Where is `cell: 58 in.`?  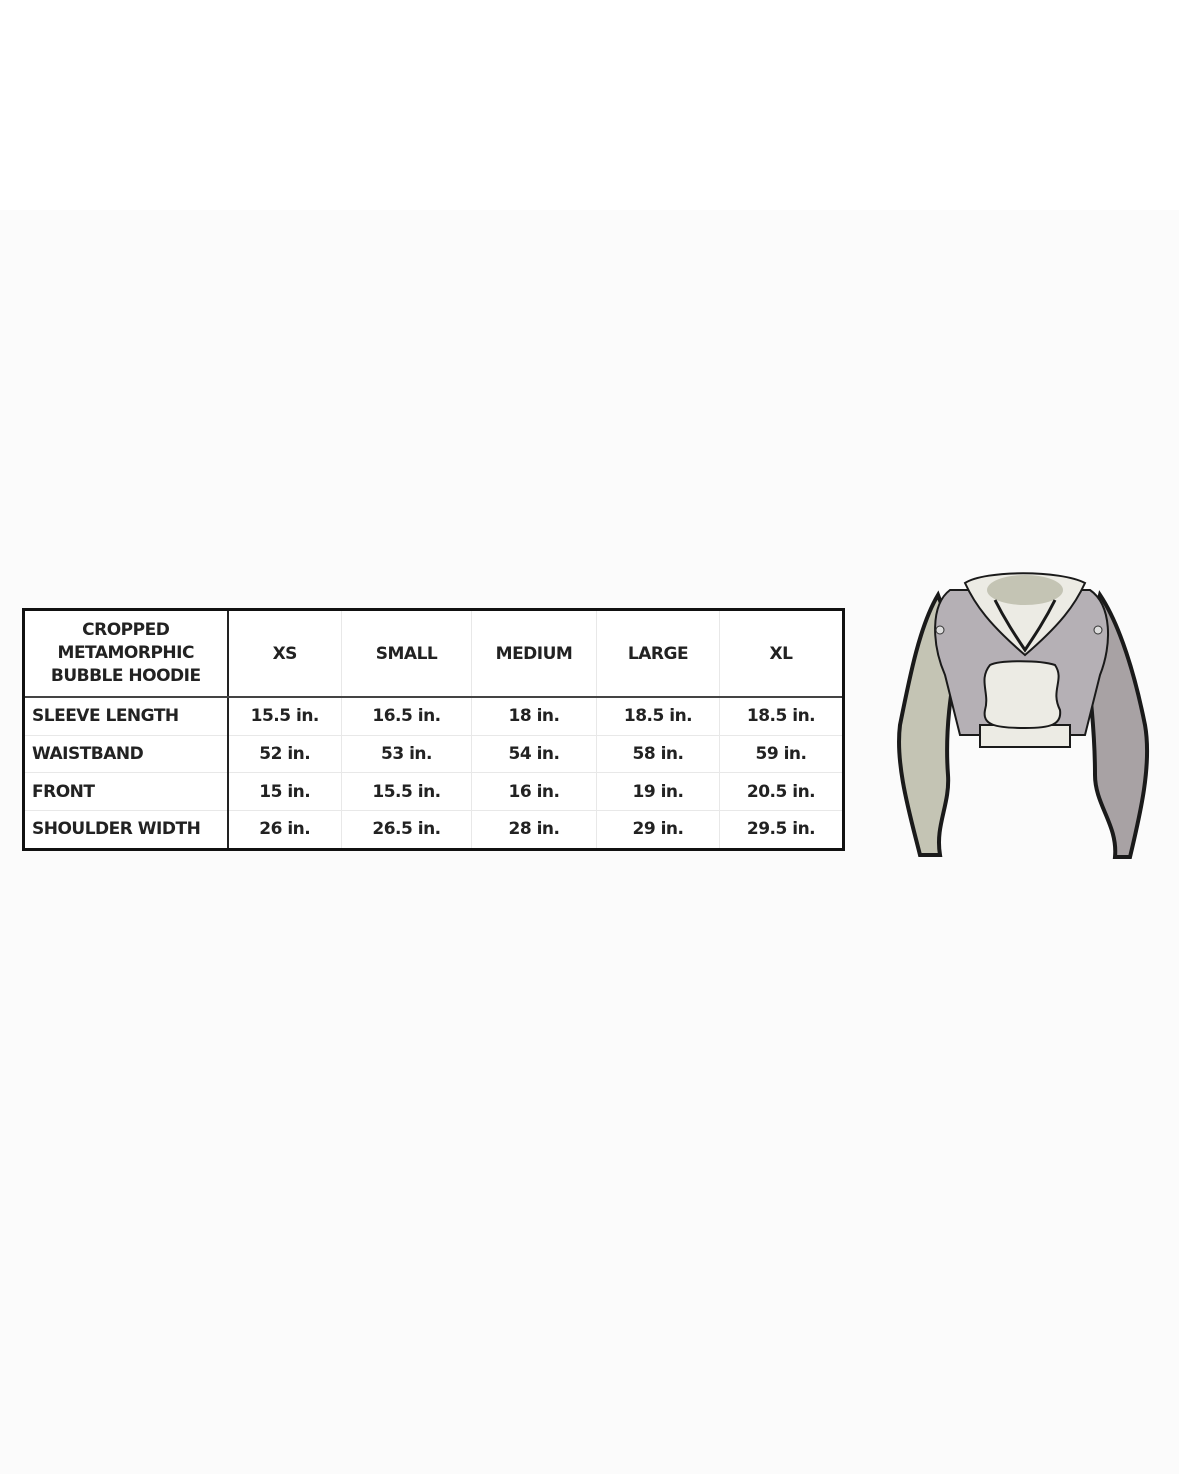 cell: 58 in. is located at coordinates (658, 754).